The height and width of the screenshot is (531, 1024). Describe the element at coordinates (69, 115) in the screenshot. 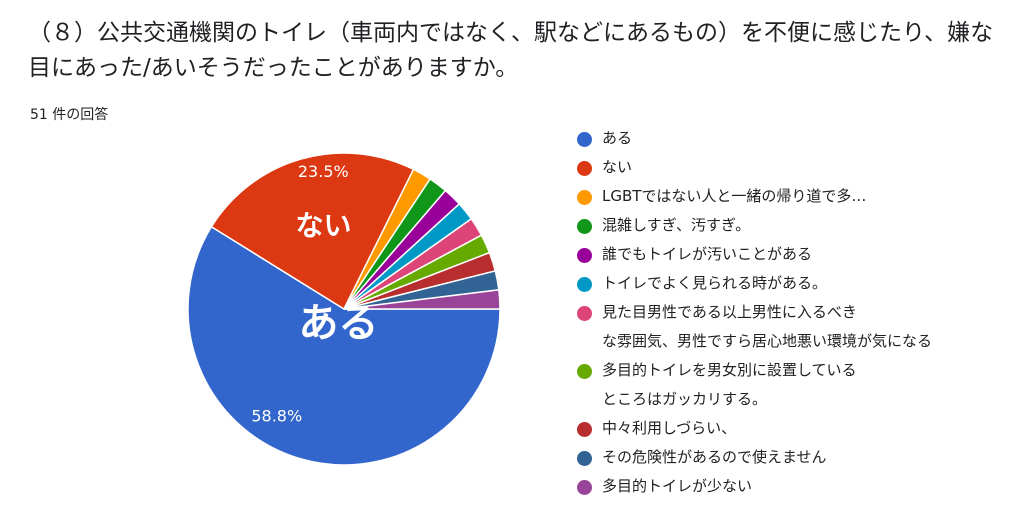

I see `response-count: 51 件の回答` at that location.